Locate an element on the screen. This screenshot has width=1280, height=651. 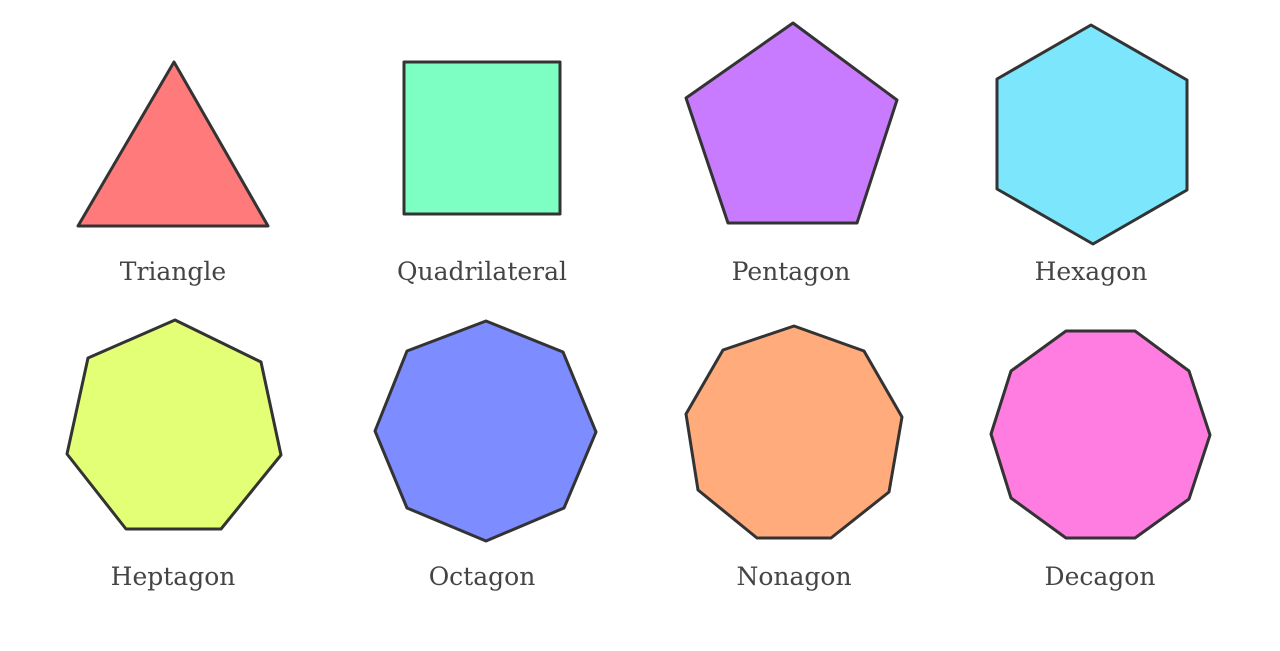
hexagon-shape is located at coordinates (1092, 134).